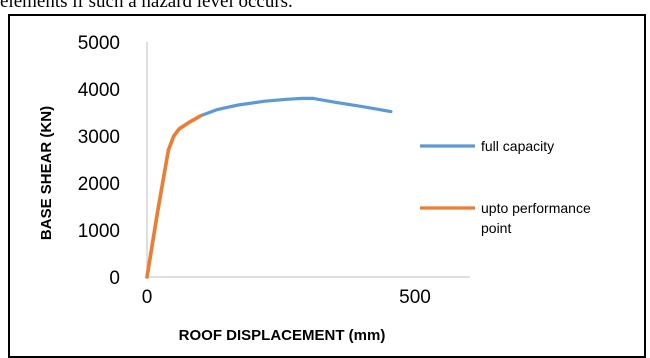 The height and width of the screenshot is (358, 650). What do you see at coordinates (282, 335) in the screenshot?
I see `x-axis-label: ROOF DISPLACEMENT (mm)` at bounding box center [282, 335].